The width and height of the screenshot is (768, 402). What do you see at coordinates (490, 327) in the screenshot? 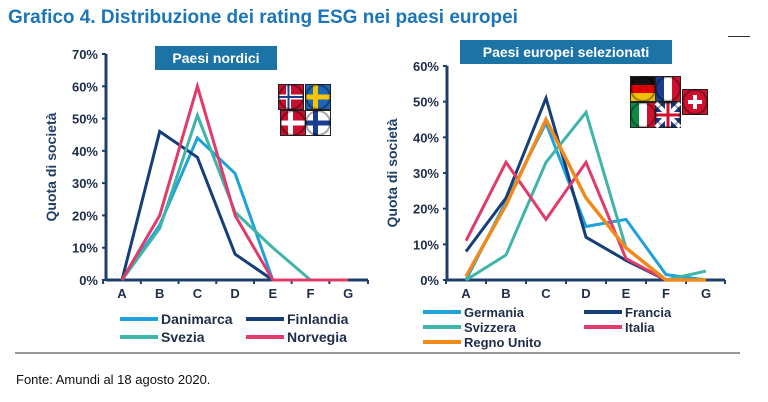
I see `legend-label: Svizzera` at bounding box center [490, 327].